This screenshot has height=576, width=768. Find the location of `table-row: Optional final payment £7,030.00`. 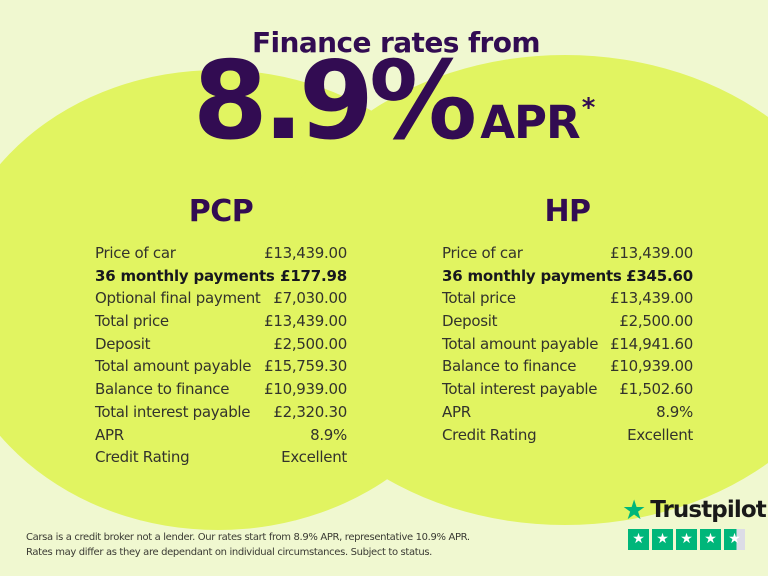

table-row: Optional final payment £7,030.00 is located at coordinates (221, 298).